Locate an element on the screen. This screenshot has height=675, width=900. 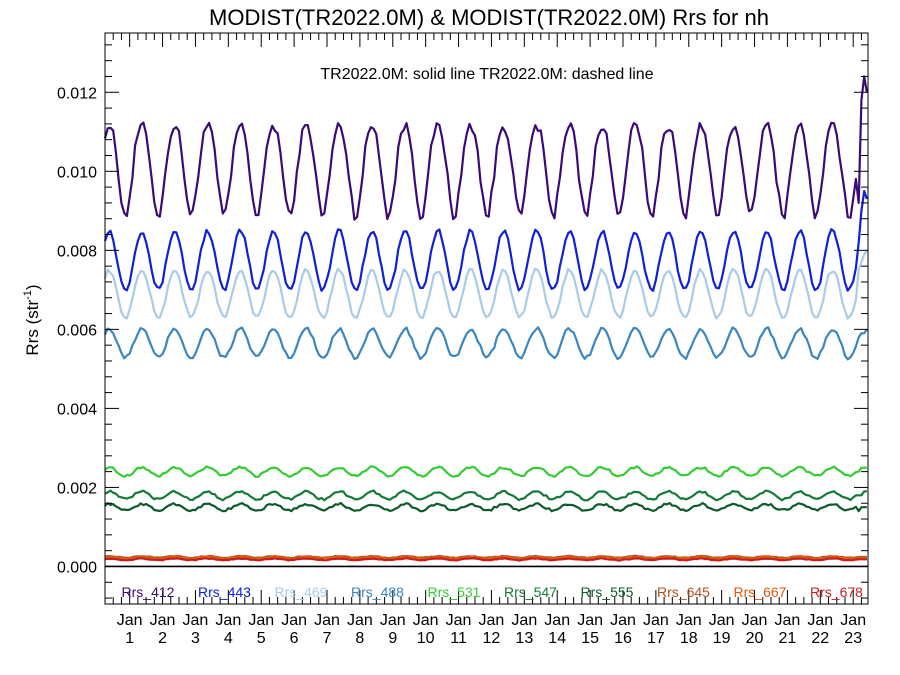
x-tick-year-label: 5 is located at coordinates (261, 638).